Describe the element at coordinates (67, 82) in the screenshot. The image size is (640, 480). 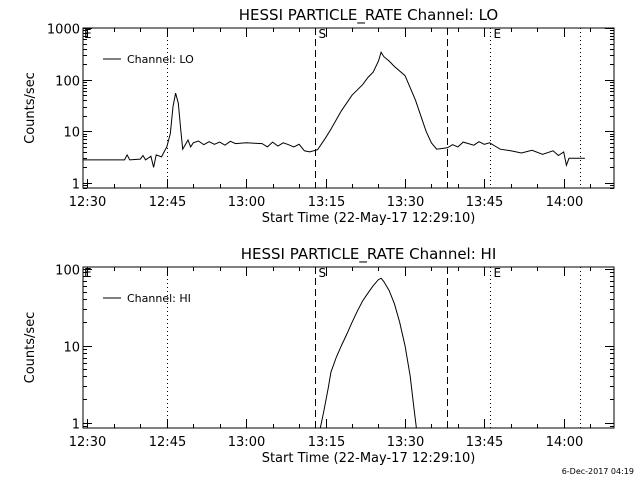
I see `panel1-y-tick-label-3: 100` at that location.